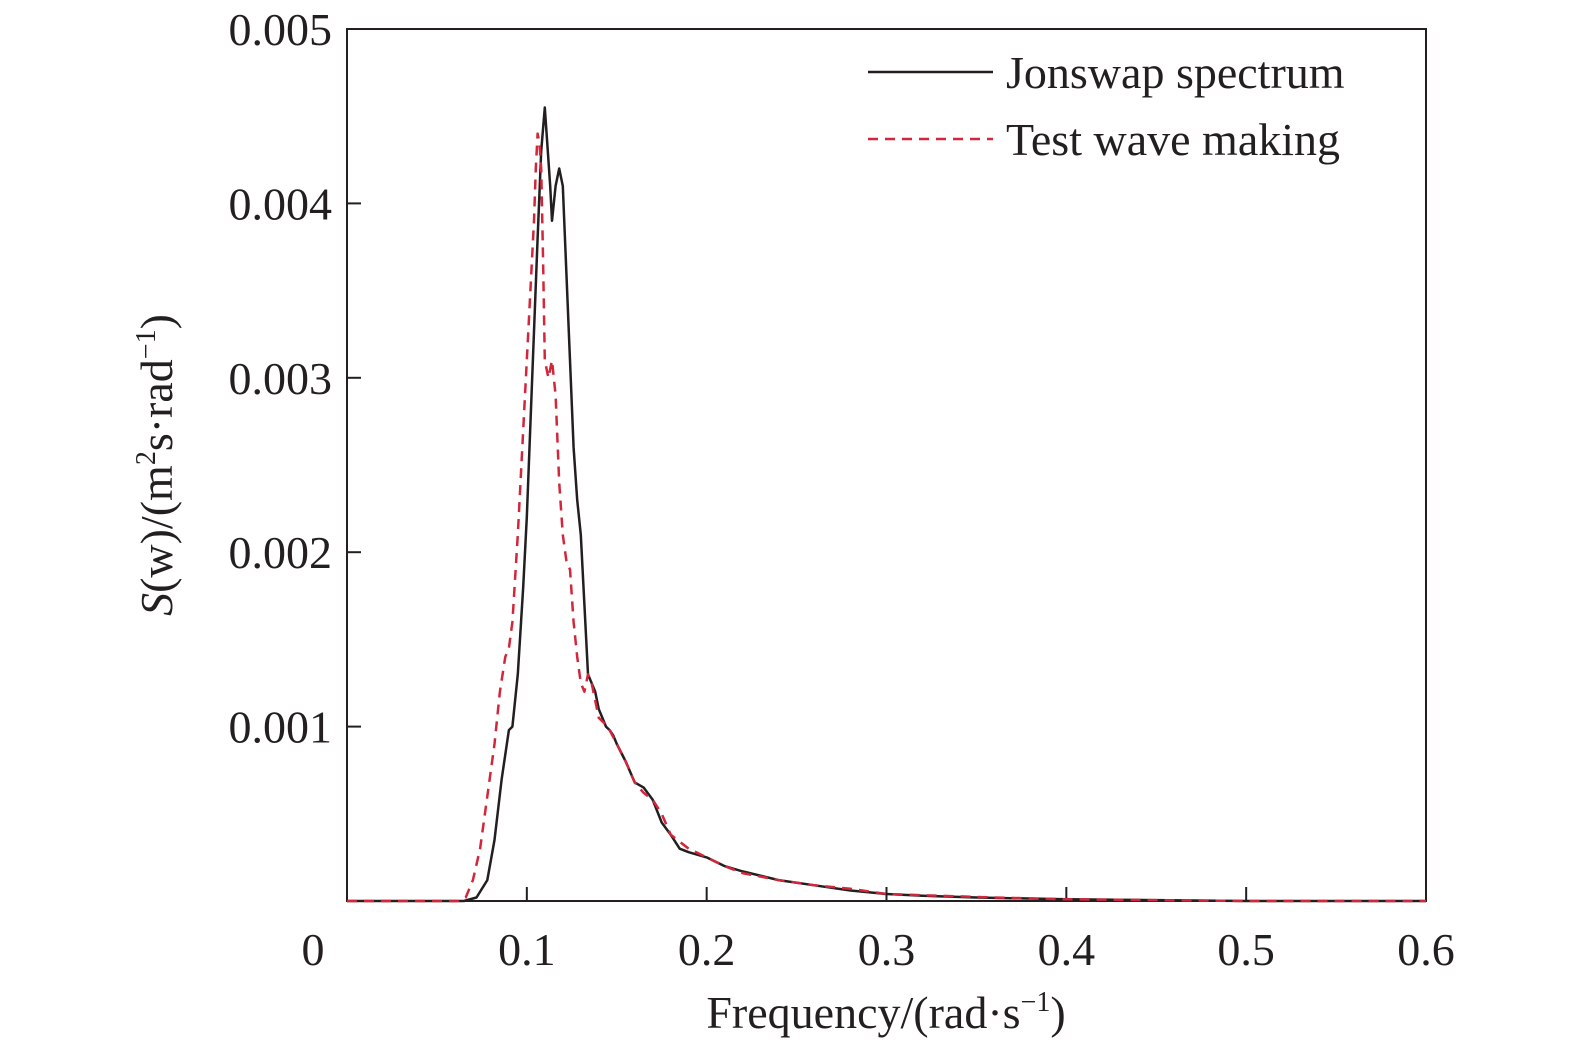  What do you see at coordinates (281, 203) in the screenshot?
I see `y-tick-label: 0.004` at bounding box center [281, 203].